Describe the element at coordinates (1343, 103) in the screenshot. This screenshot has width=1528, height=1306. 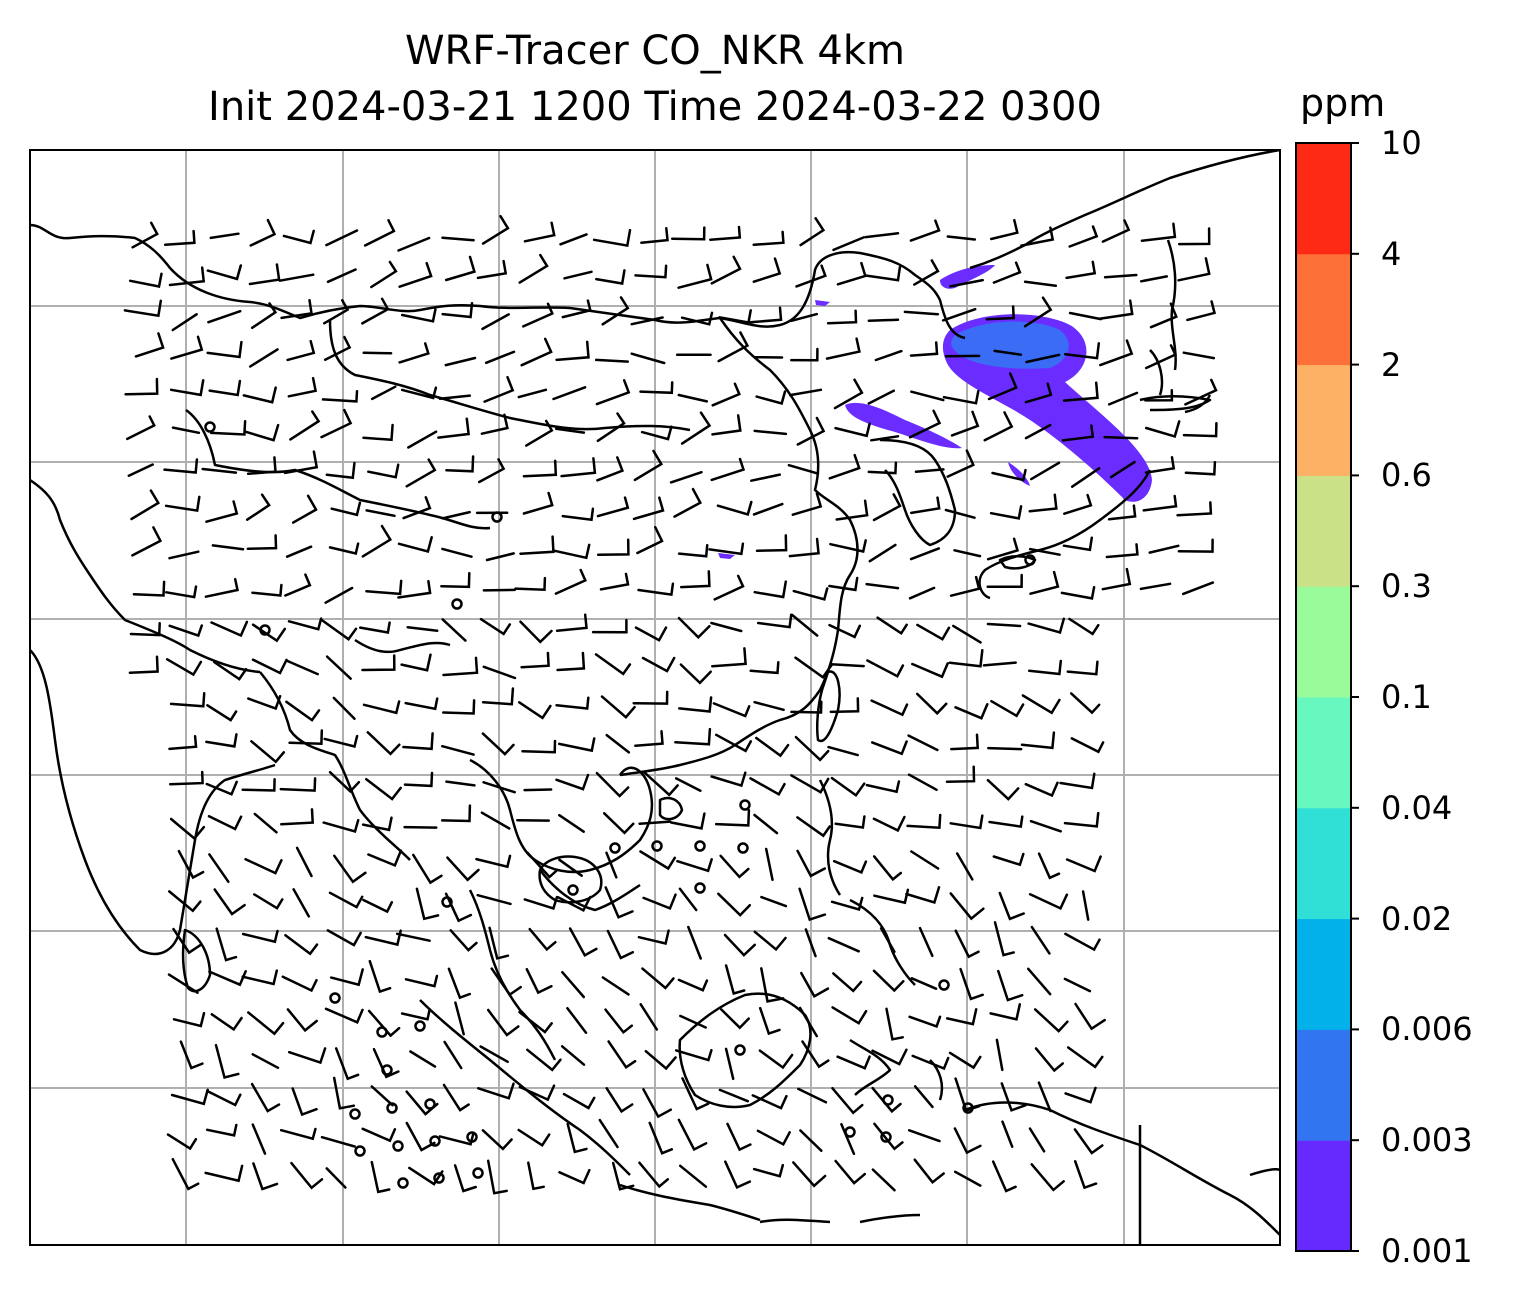
I see `colorbar-unit-label: ppm` at that location.